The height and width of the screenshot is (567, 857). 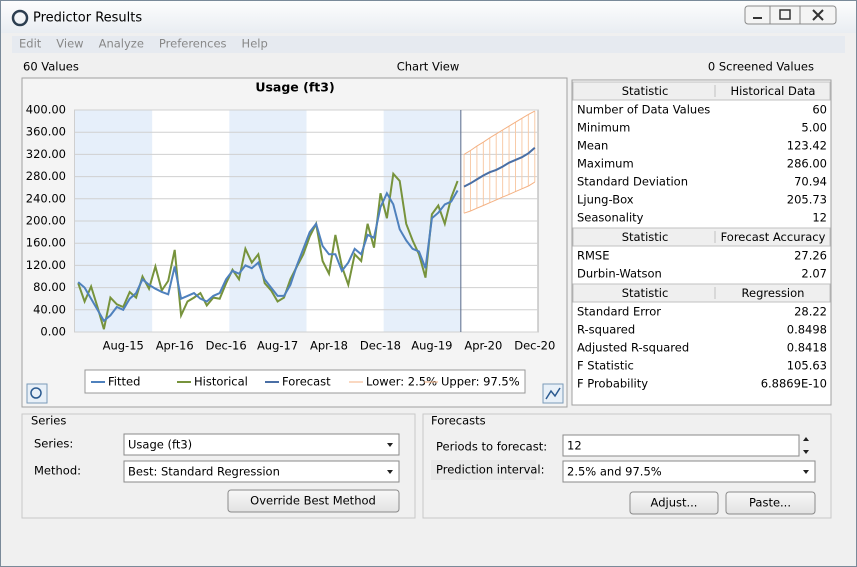 I want to click on legend-label: Lower: 2.5%, so click(x=401, y=382).